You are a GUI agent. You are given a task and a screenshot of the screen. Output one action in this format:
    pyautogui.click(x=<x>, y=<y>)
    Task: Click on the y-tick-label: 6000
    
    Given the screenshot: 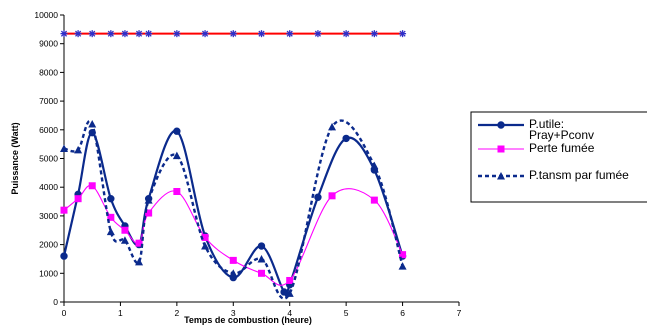 What is the action you would take?
    pyautogui.click(x=48, y=130)
    